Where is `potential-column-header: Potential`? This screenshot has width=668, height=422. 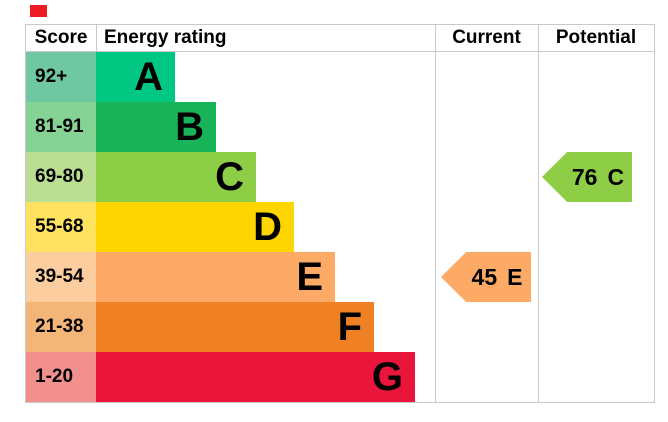 potential-column-header: Potential is located at coordinates (596, 37).